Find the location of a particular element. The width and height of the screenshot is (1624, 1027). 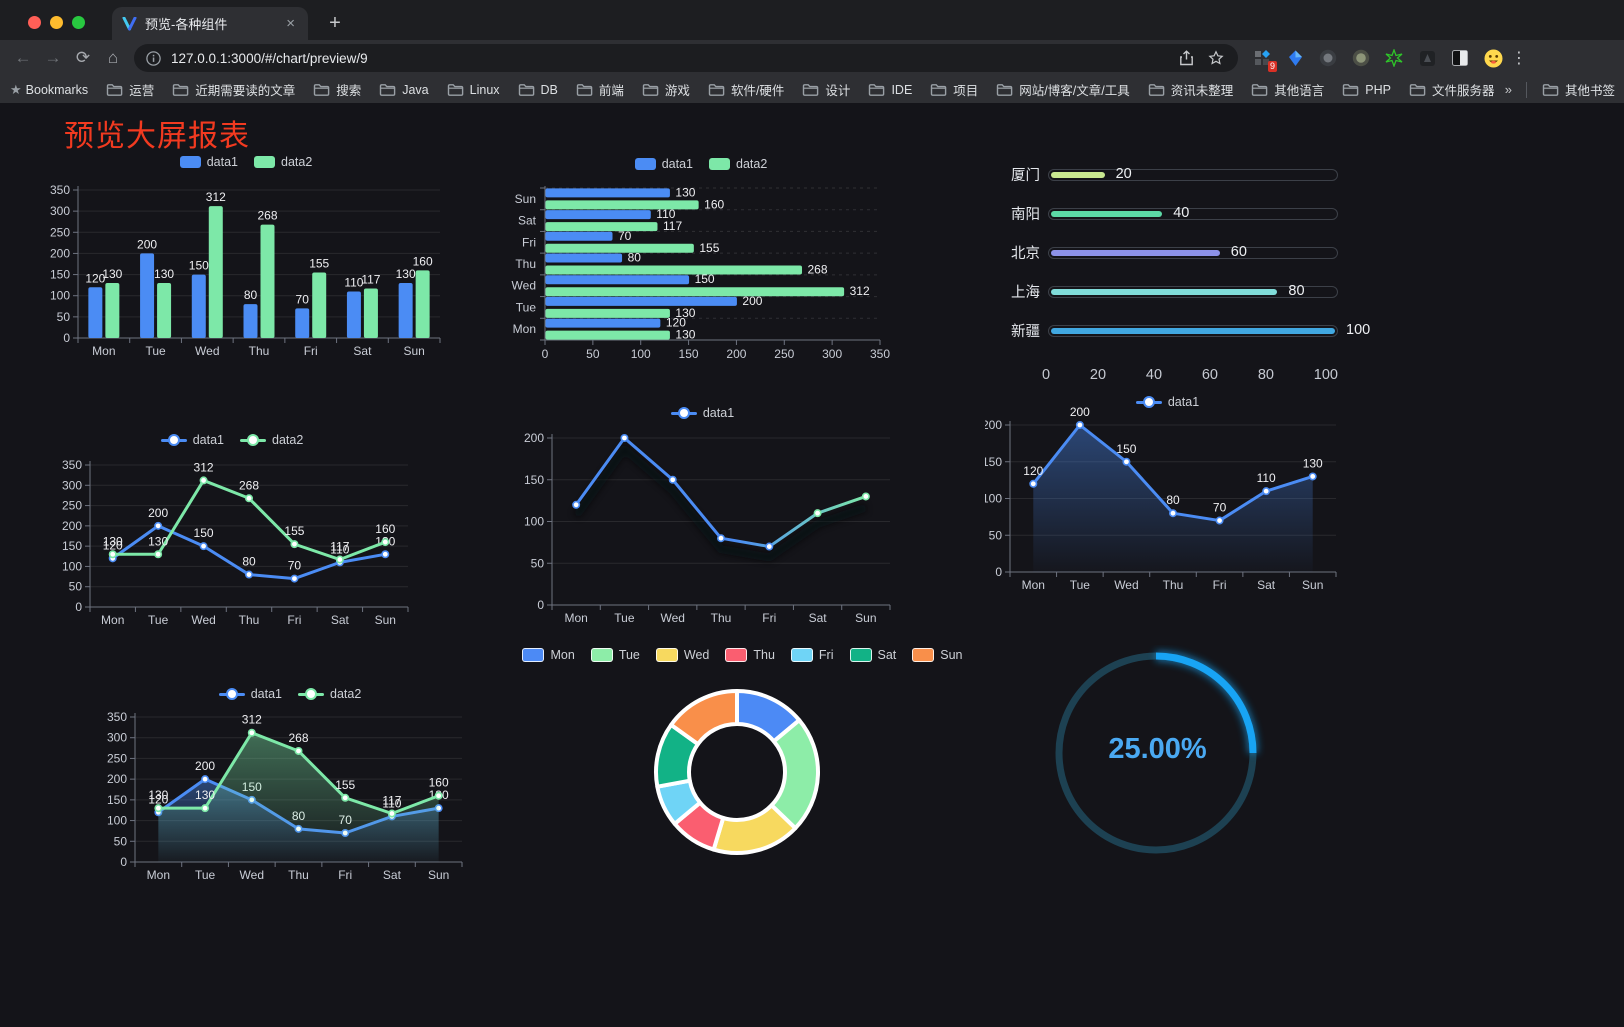

legend-label: data2 is located at coordinates (288, 440).